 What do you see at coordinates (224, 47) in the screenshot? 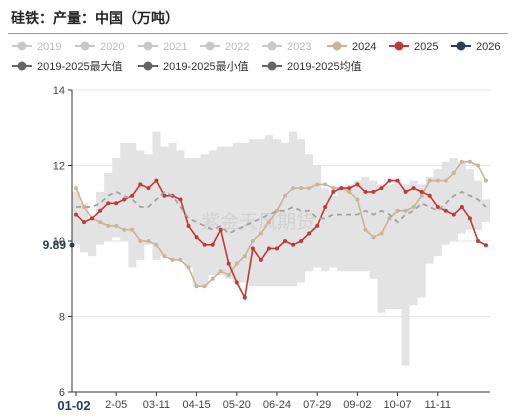
I see `legend-item-3: 2022` at bounding box center [224, 47].